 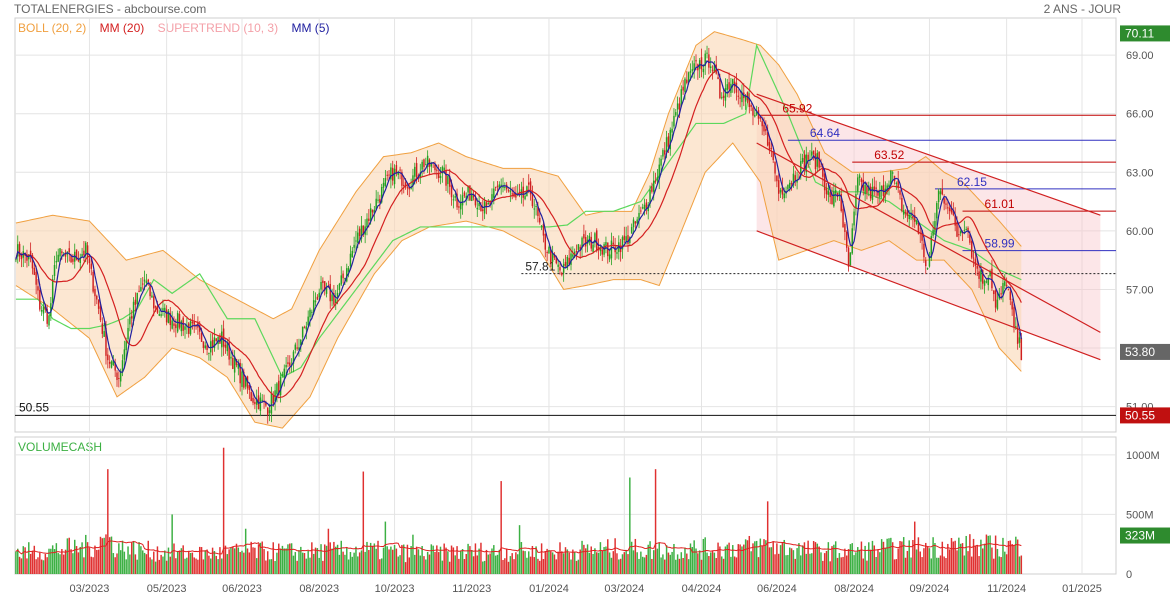 I want to click on legend-mm5: MM (5), so click(x=310, y=28).